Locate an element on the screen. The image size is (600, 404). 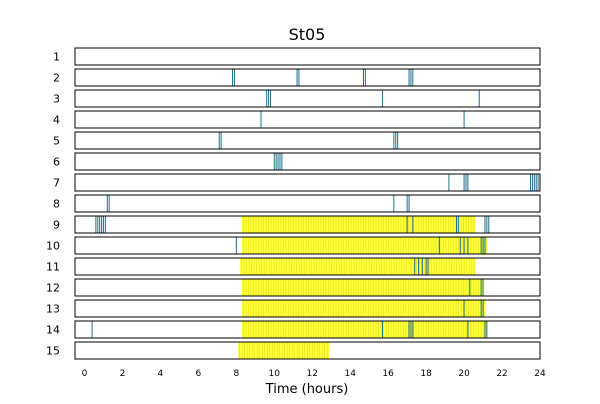
row-label: 13 is located at coordinates (53, 309).